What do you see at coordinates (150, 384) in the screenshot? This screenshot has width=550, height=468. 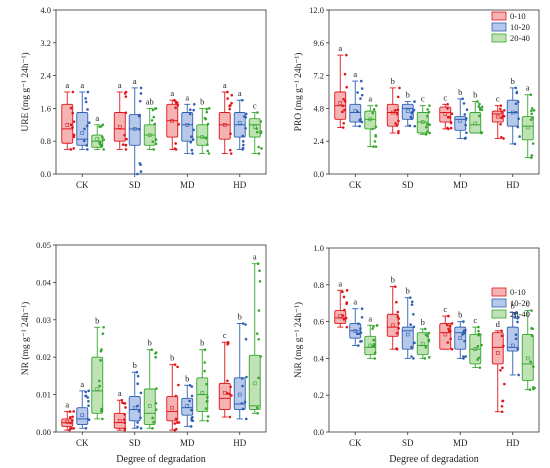 I see `box-SD-20-40: b` at bounding box center [150, 384].